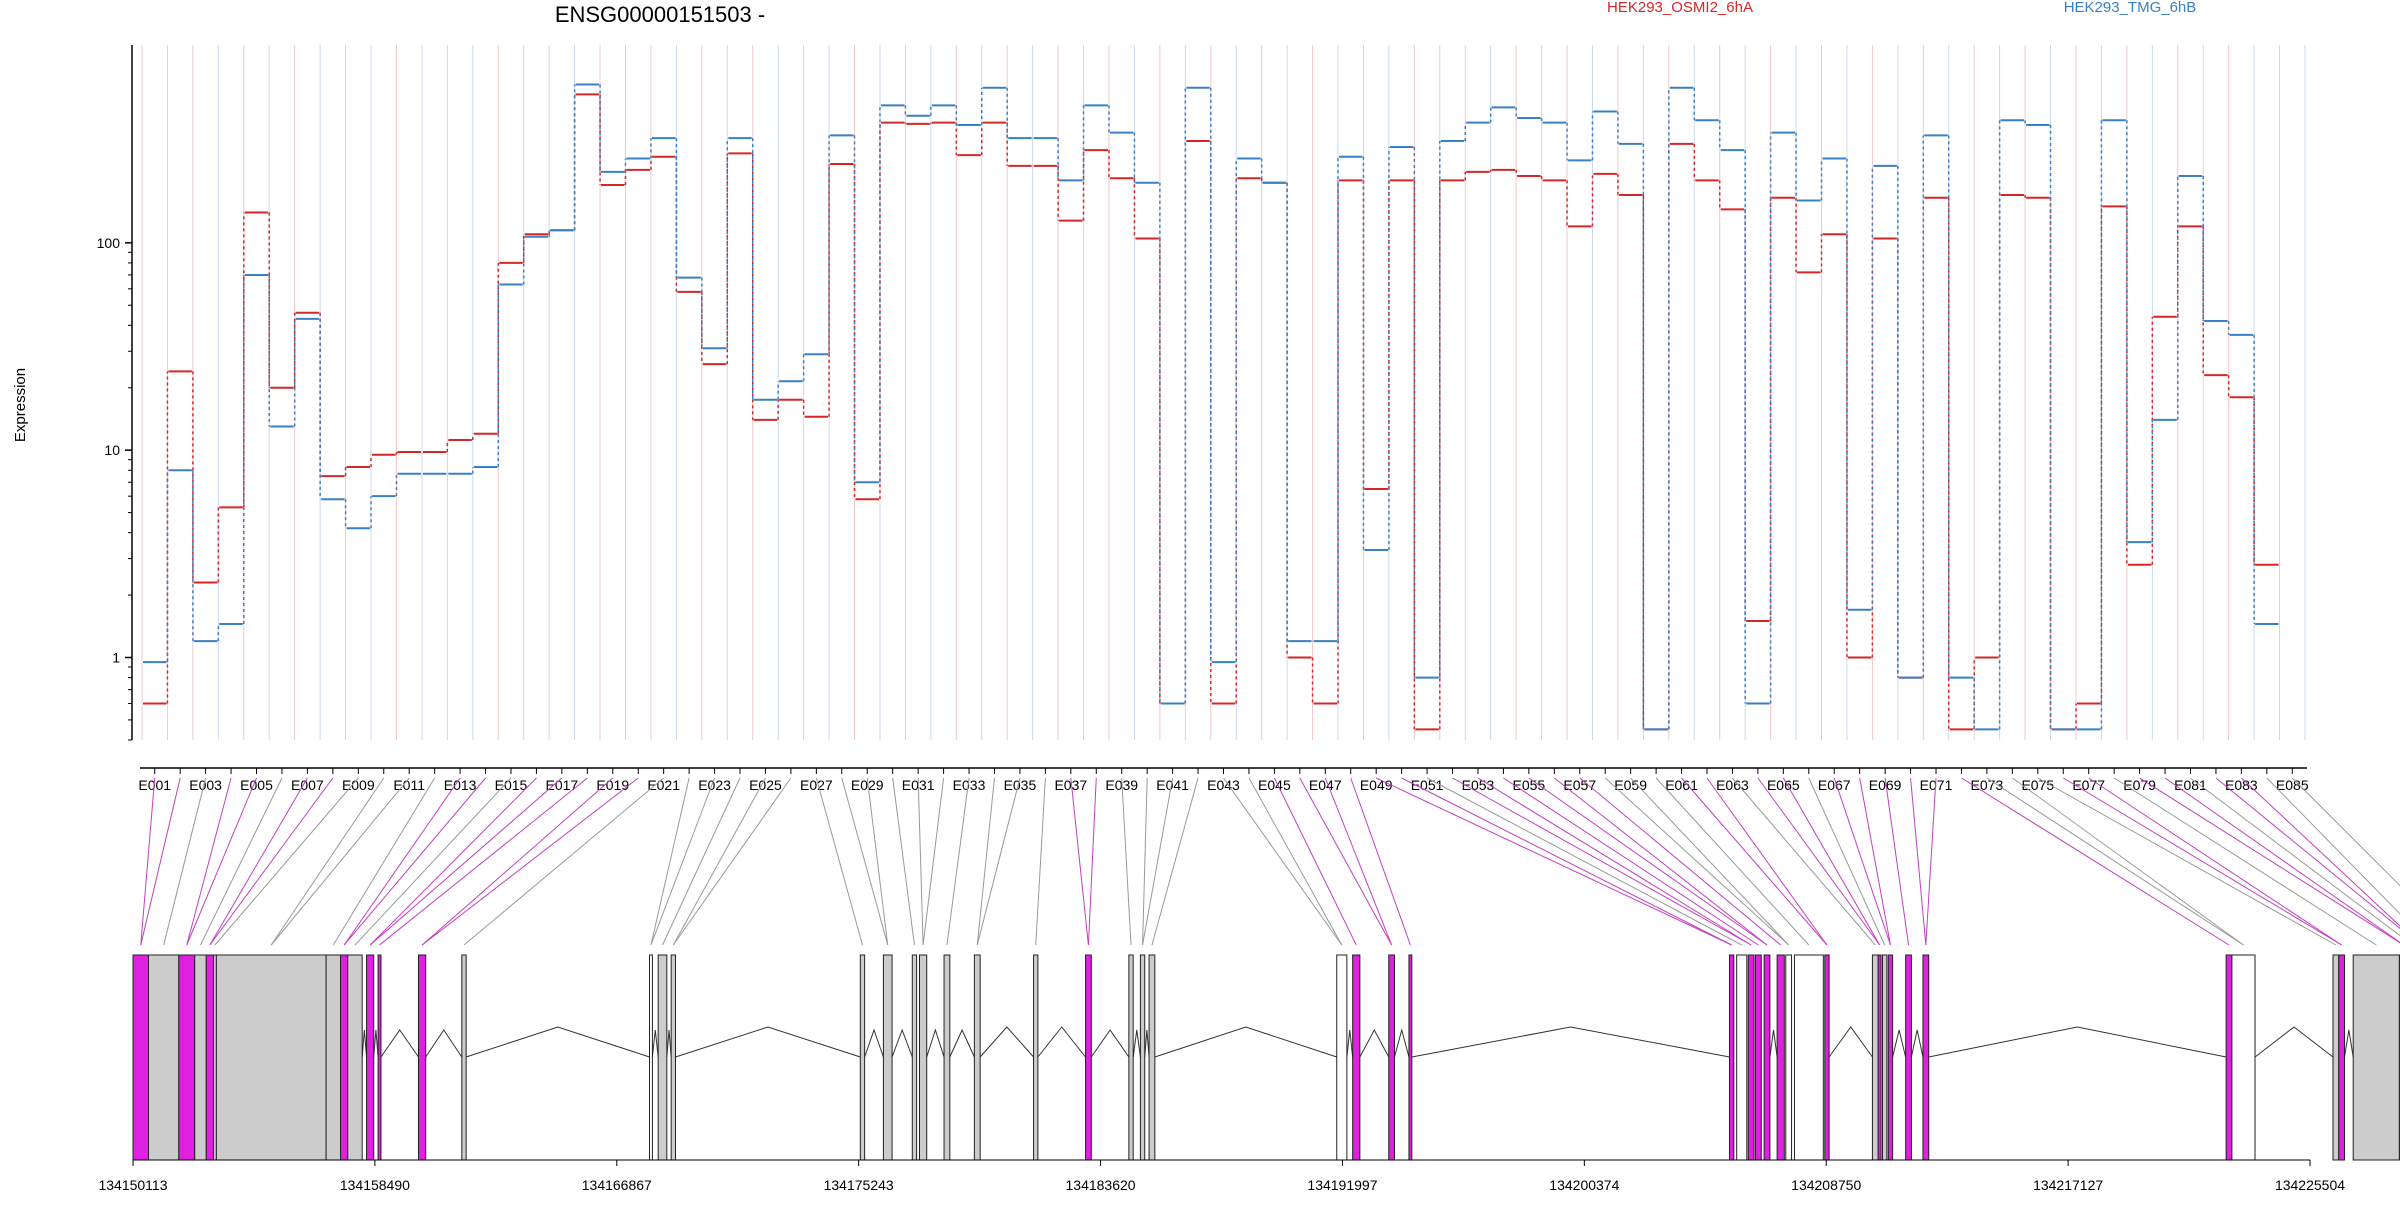  I want to click on x-tick-label: E075, so click(2037, 785).